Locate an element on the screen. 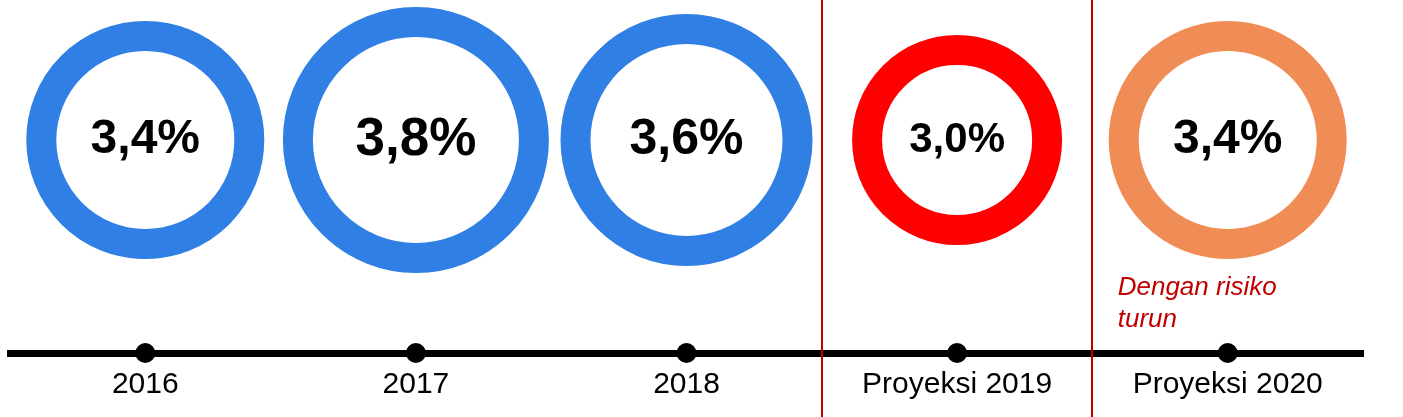 Image resolution: width=1403 pixels, height=417 pixels. data-label: 3,6% is located at coordinates (686, 136).